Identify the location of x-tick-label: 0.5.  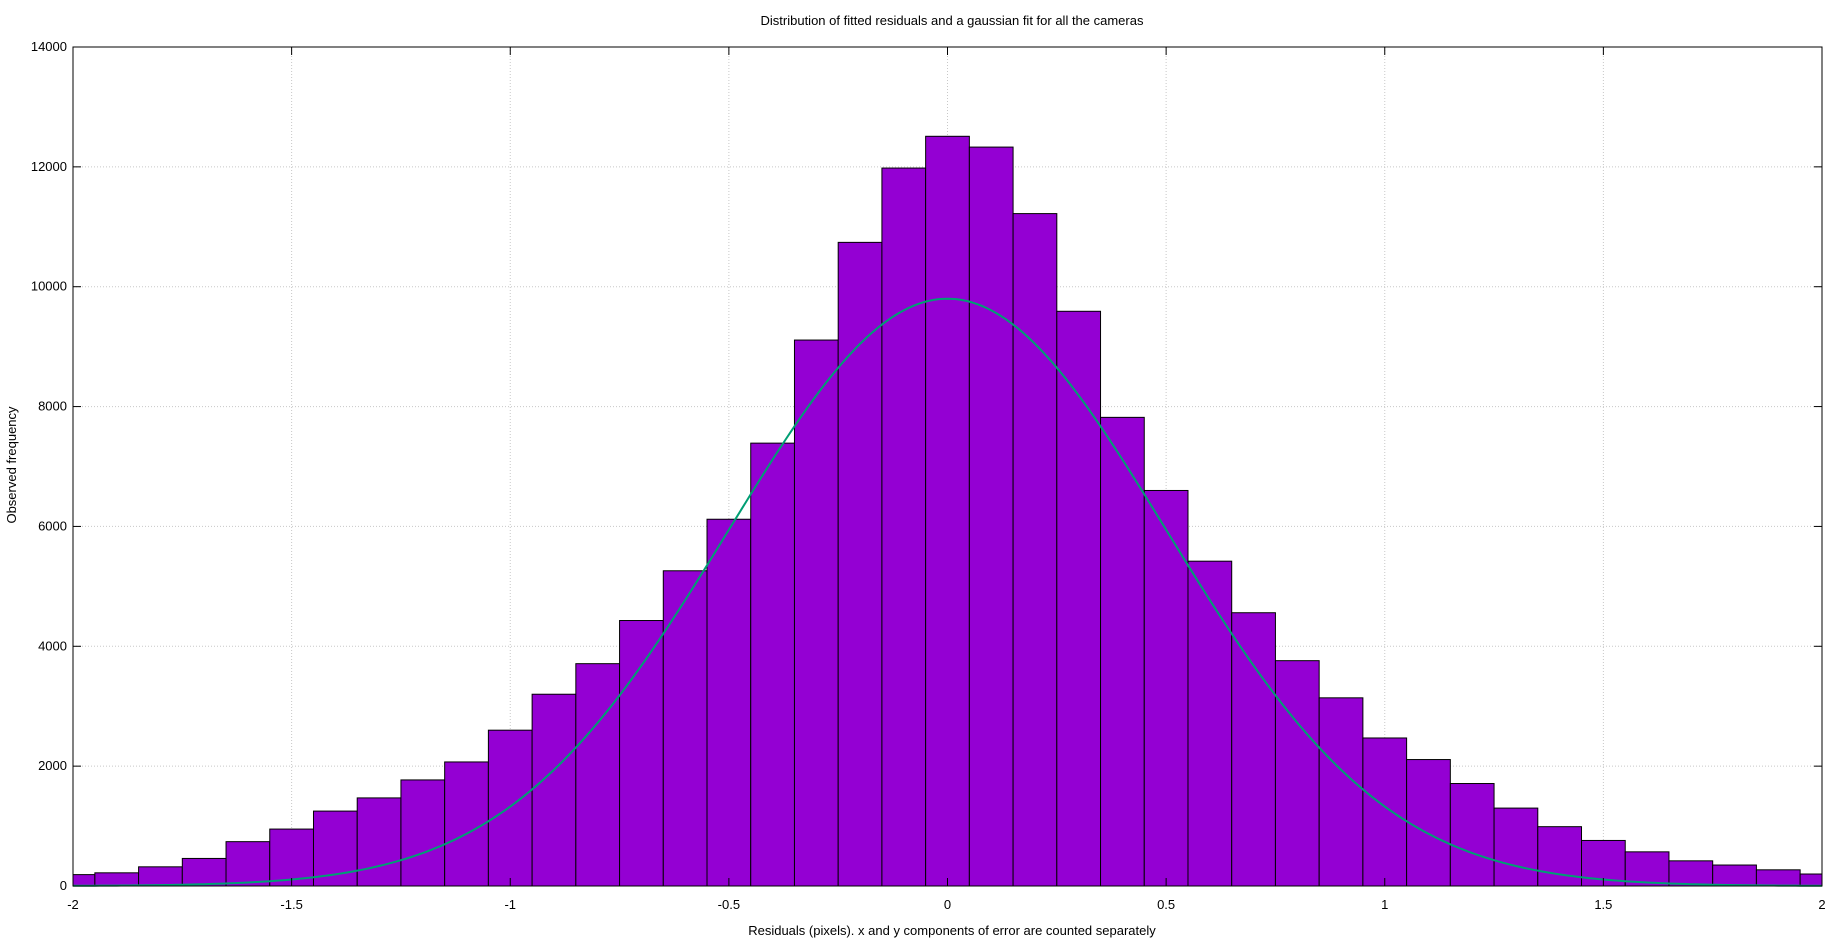
(1166, 904).